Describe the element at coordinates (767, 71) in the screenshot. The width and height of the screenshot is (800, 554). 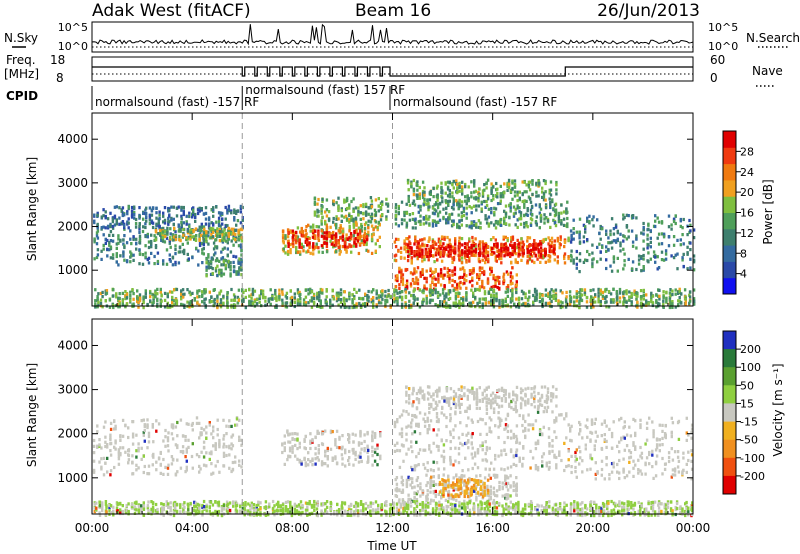
I see `nave-label: Nave` at that location.